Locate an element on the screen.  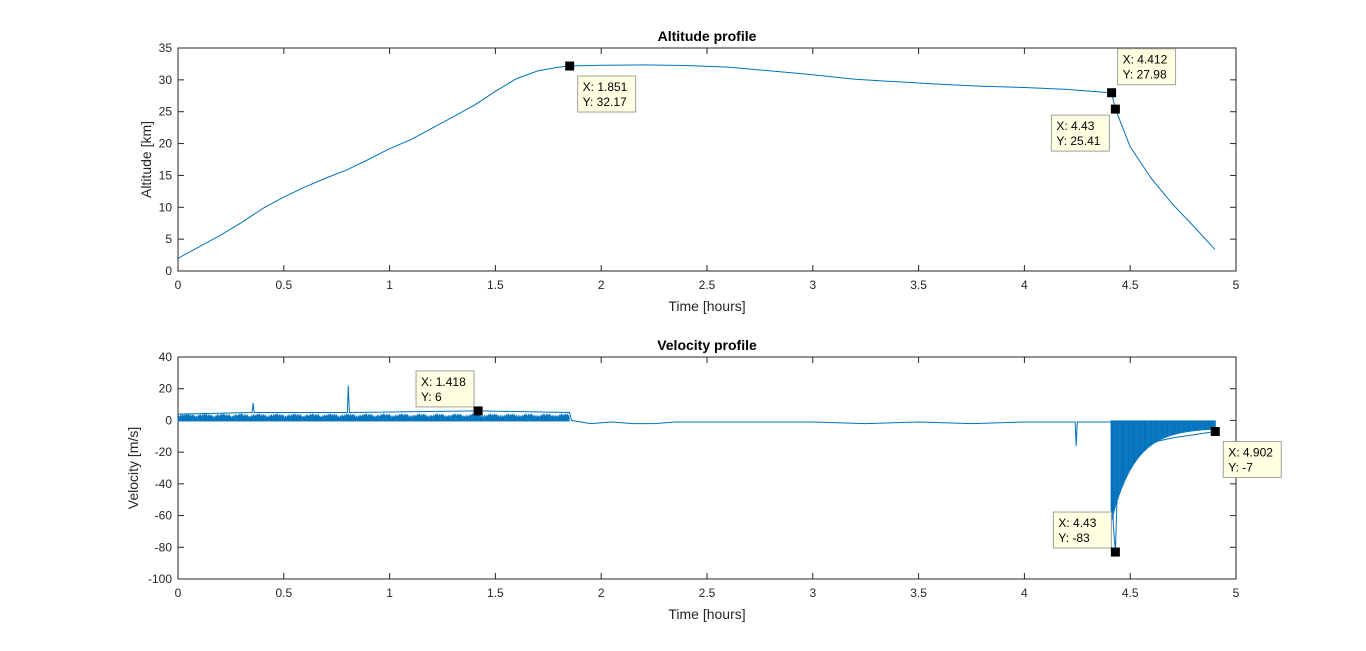
datatip-x-text: X: 4.902 is located at coordinates (1250, 453).